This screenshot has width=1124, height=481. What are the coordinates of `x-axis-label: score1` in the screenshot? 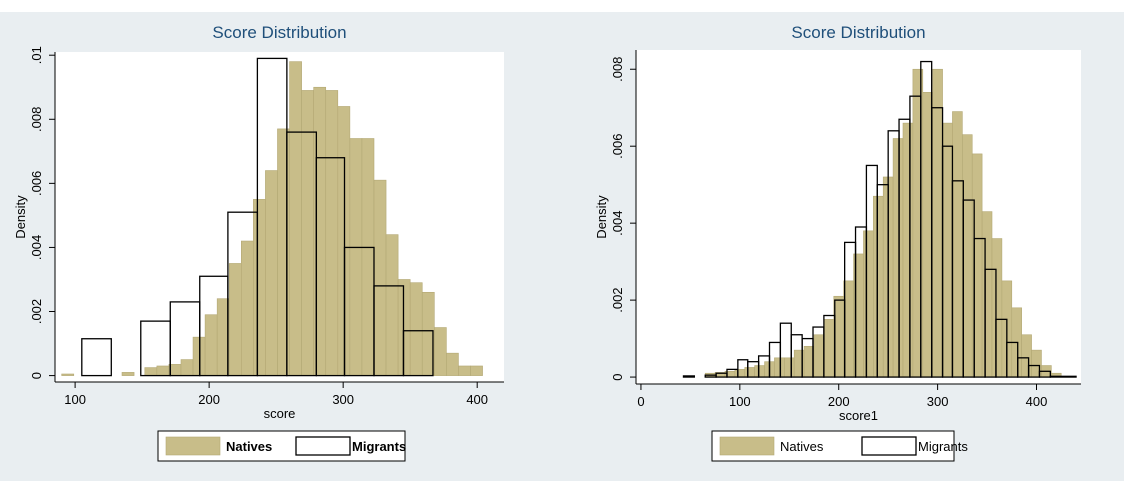 It's located at (858, 415).